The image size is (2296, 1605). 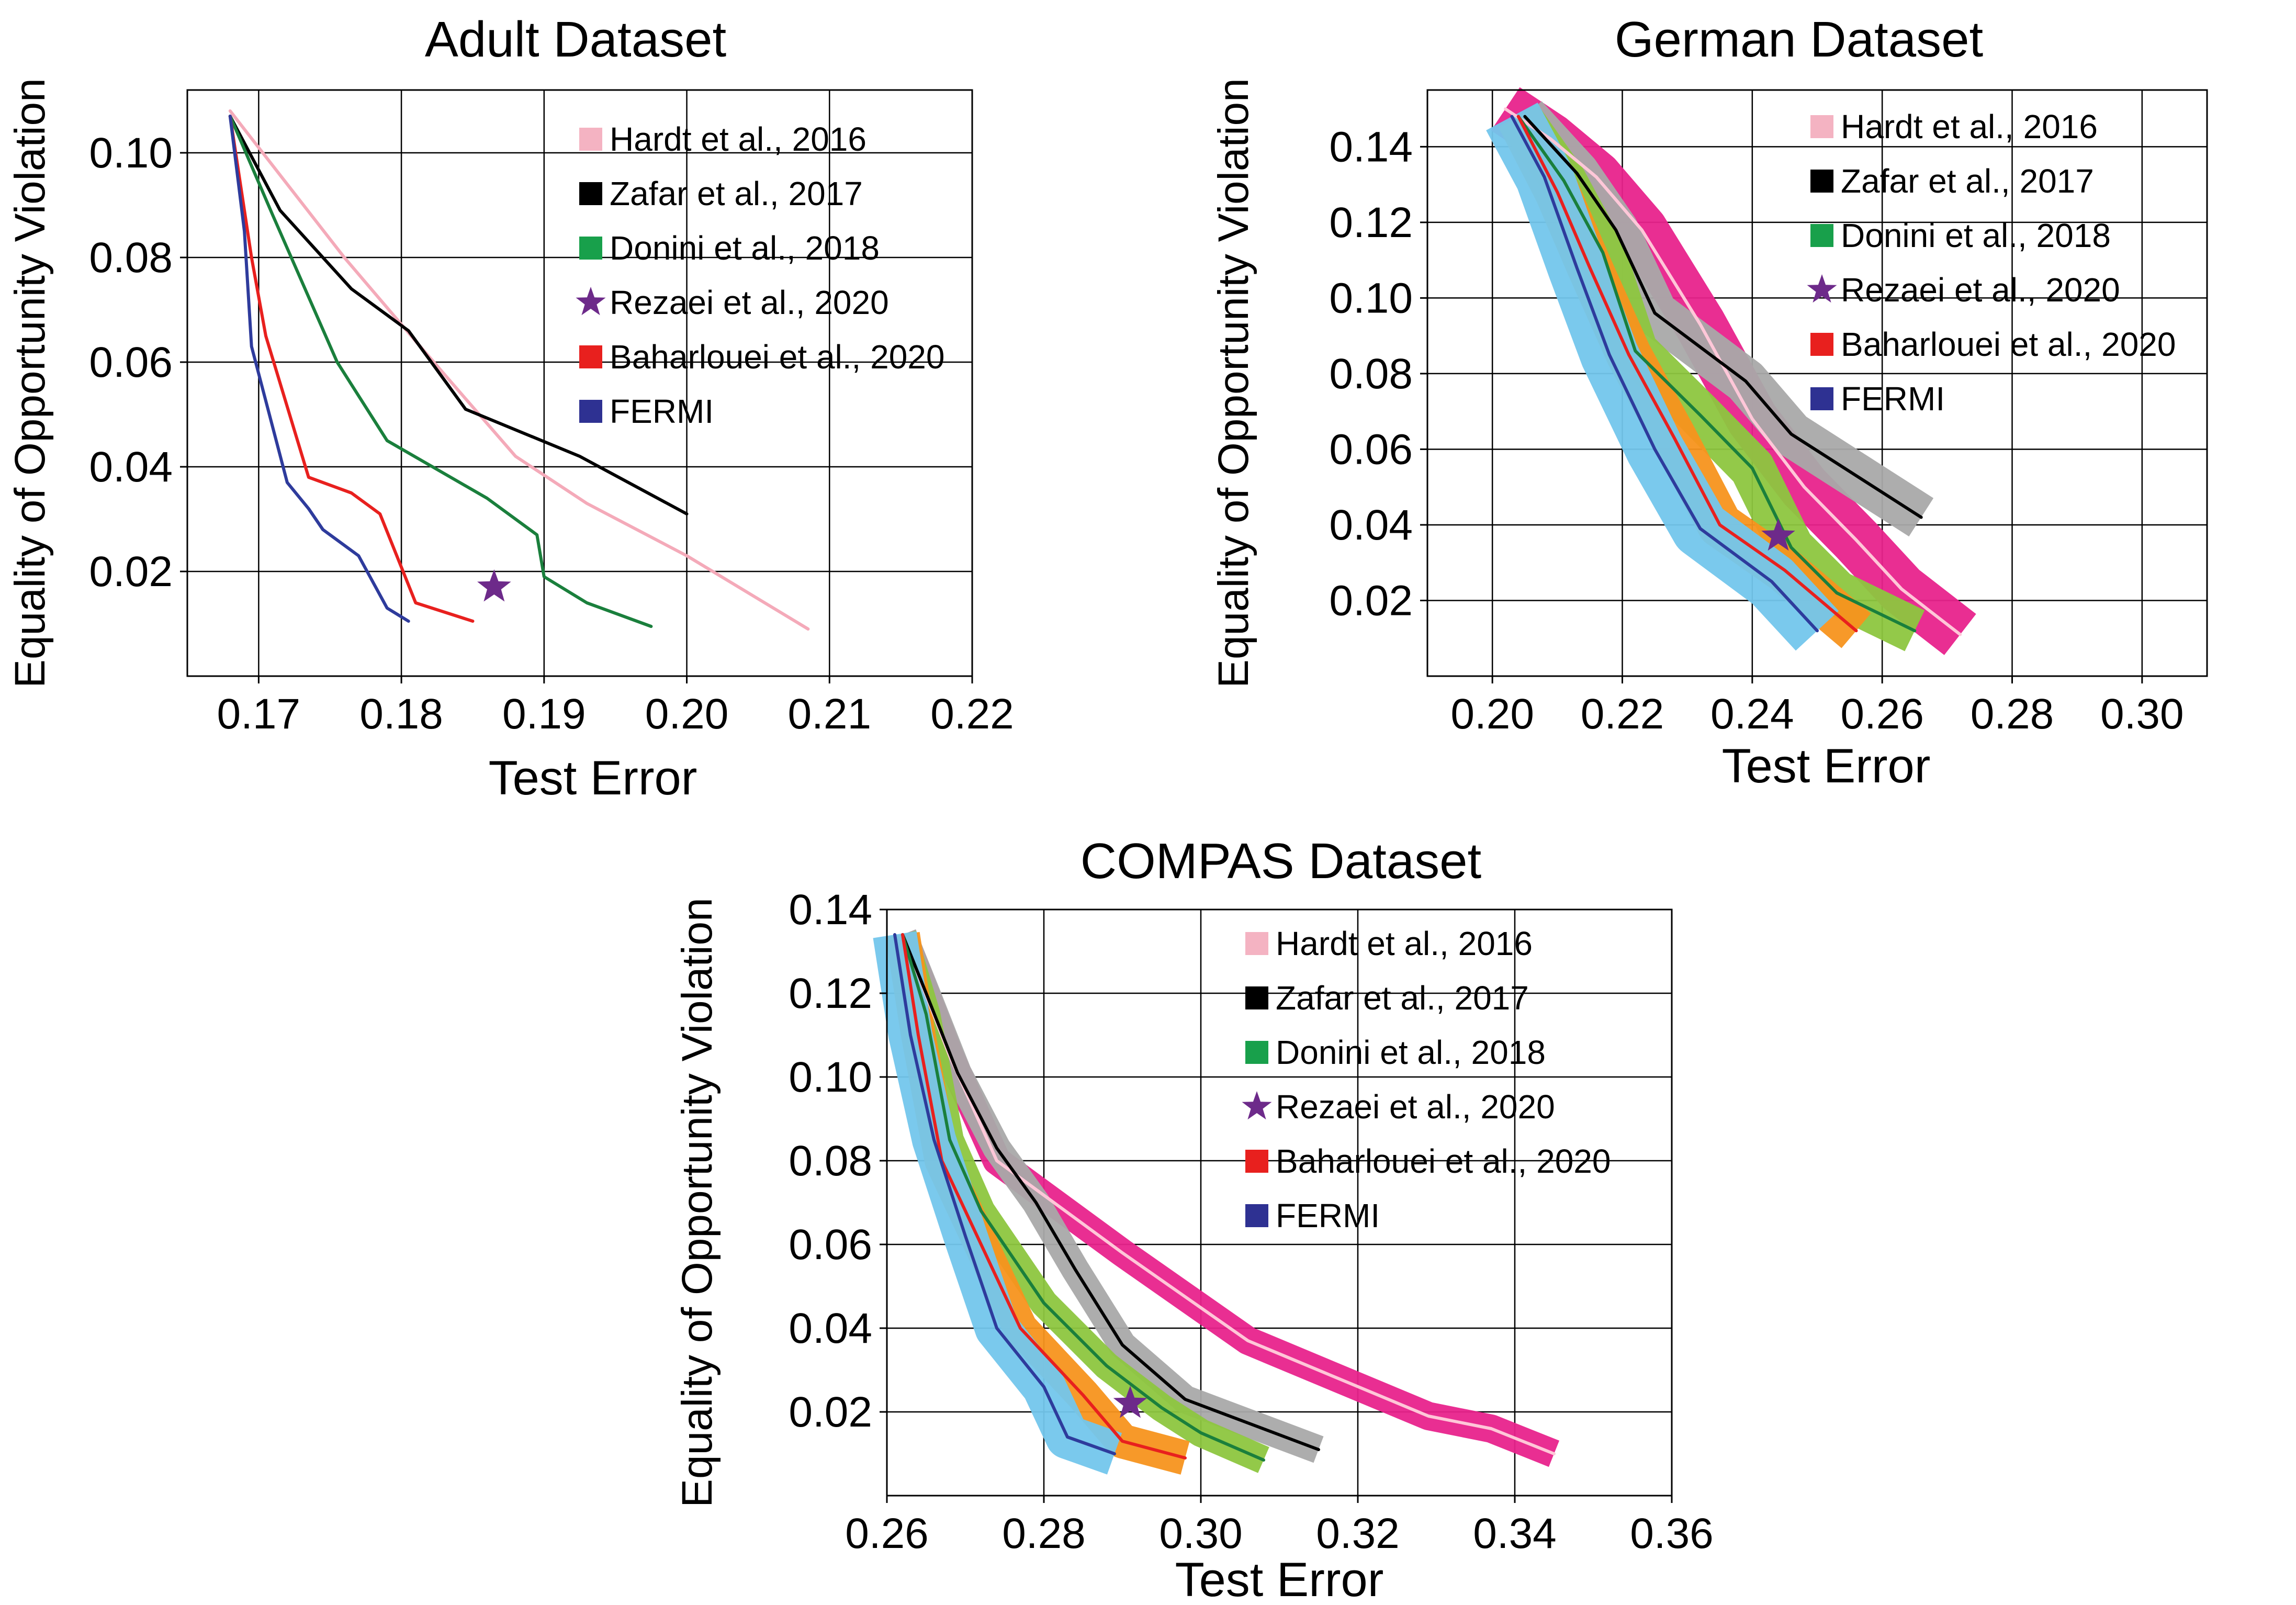 What do you see at coordinates (575, 40) in the screenshot?
I see `chart-title: Adult Dataset` at bounding box center [575, 40].